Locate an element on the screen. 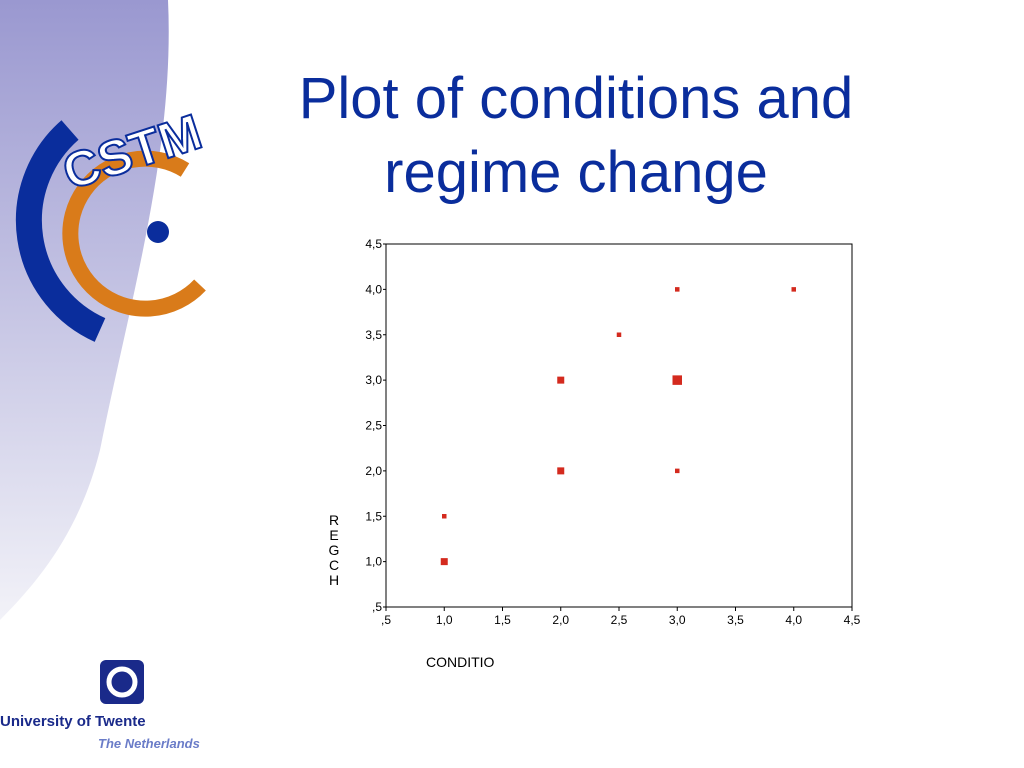 Image resolution: width=1024 pixels, height=768 pixels. country: The Netherlands is located at coordinates (149, 743).